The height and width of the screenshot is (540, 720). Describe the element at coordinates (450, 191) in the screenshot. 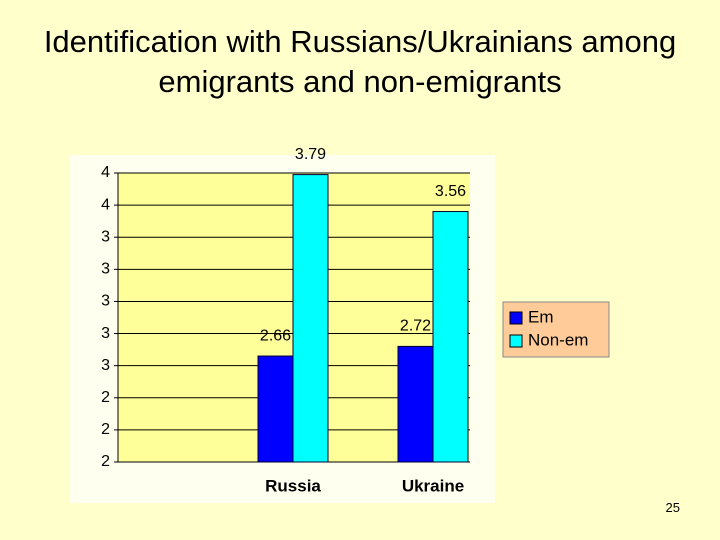

I see `data-label: 3.56` at that location.